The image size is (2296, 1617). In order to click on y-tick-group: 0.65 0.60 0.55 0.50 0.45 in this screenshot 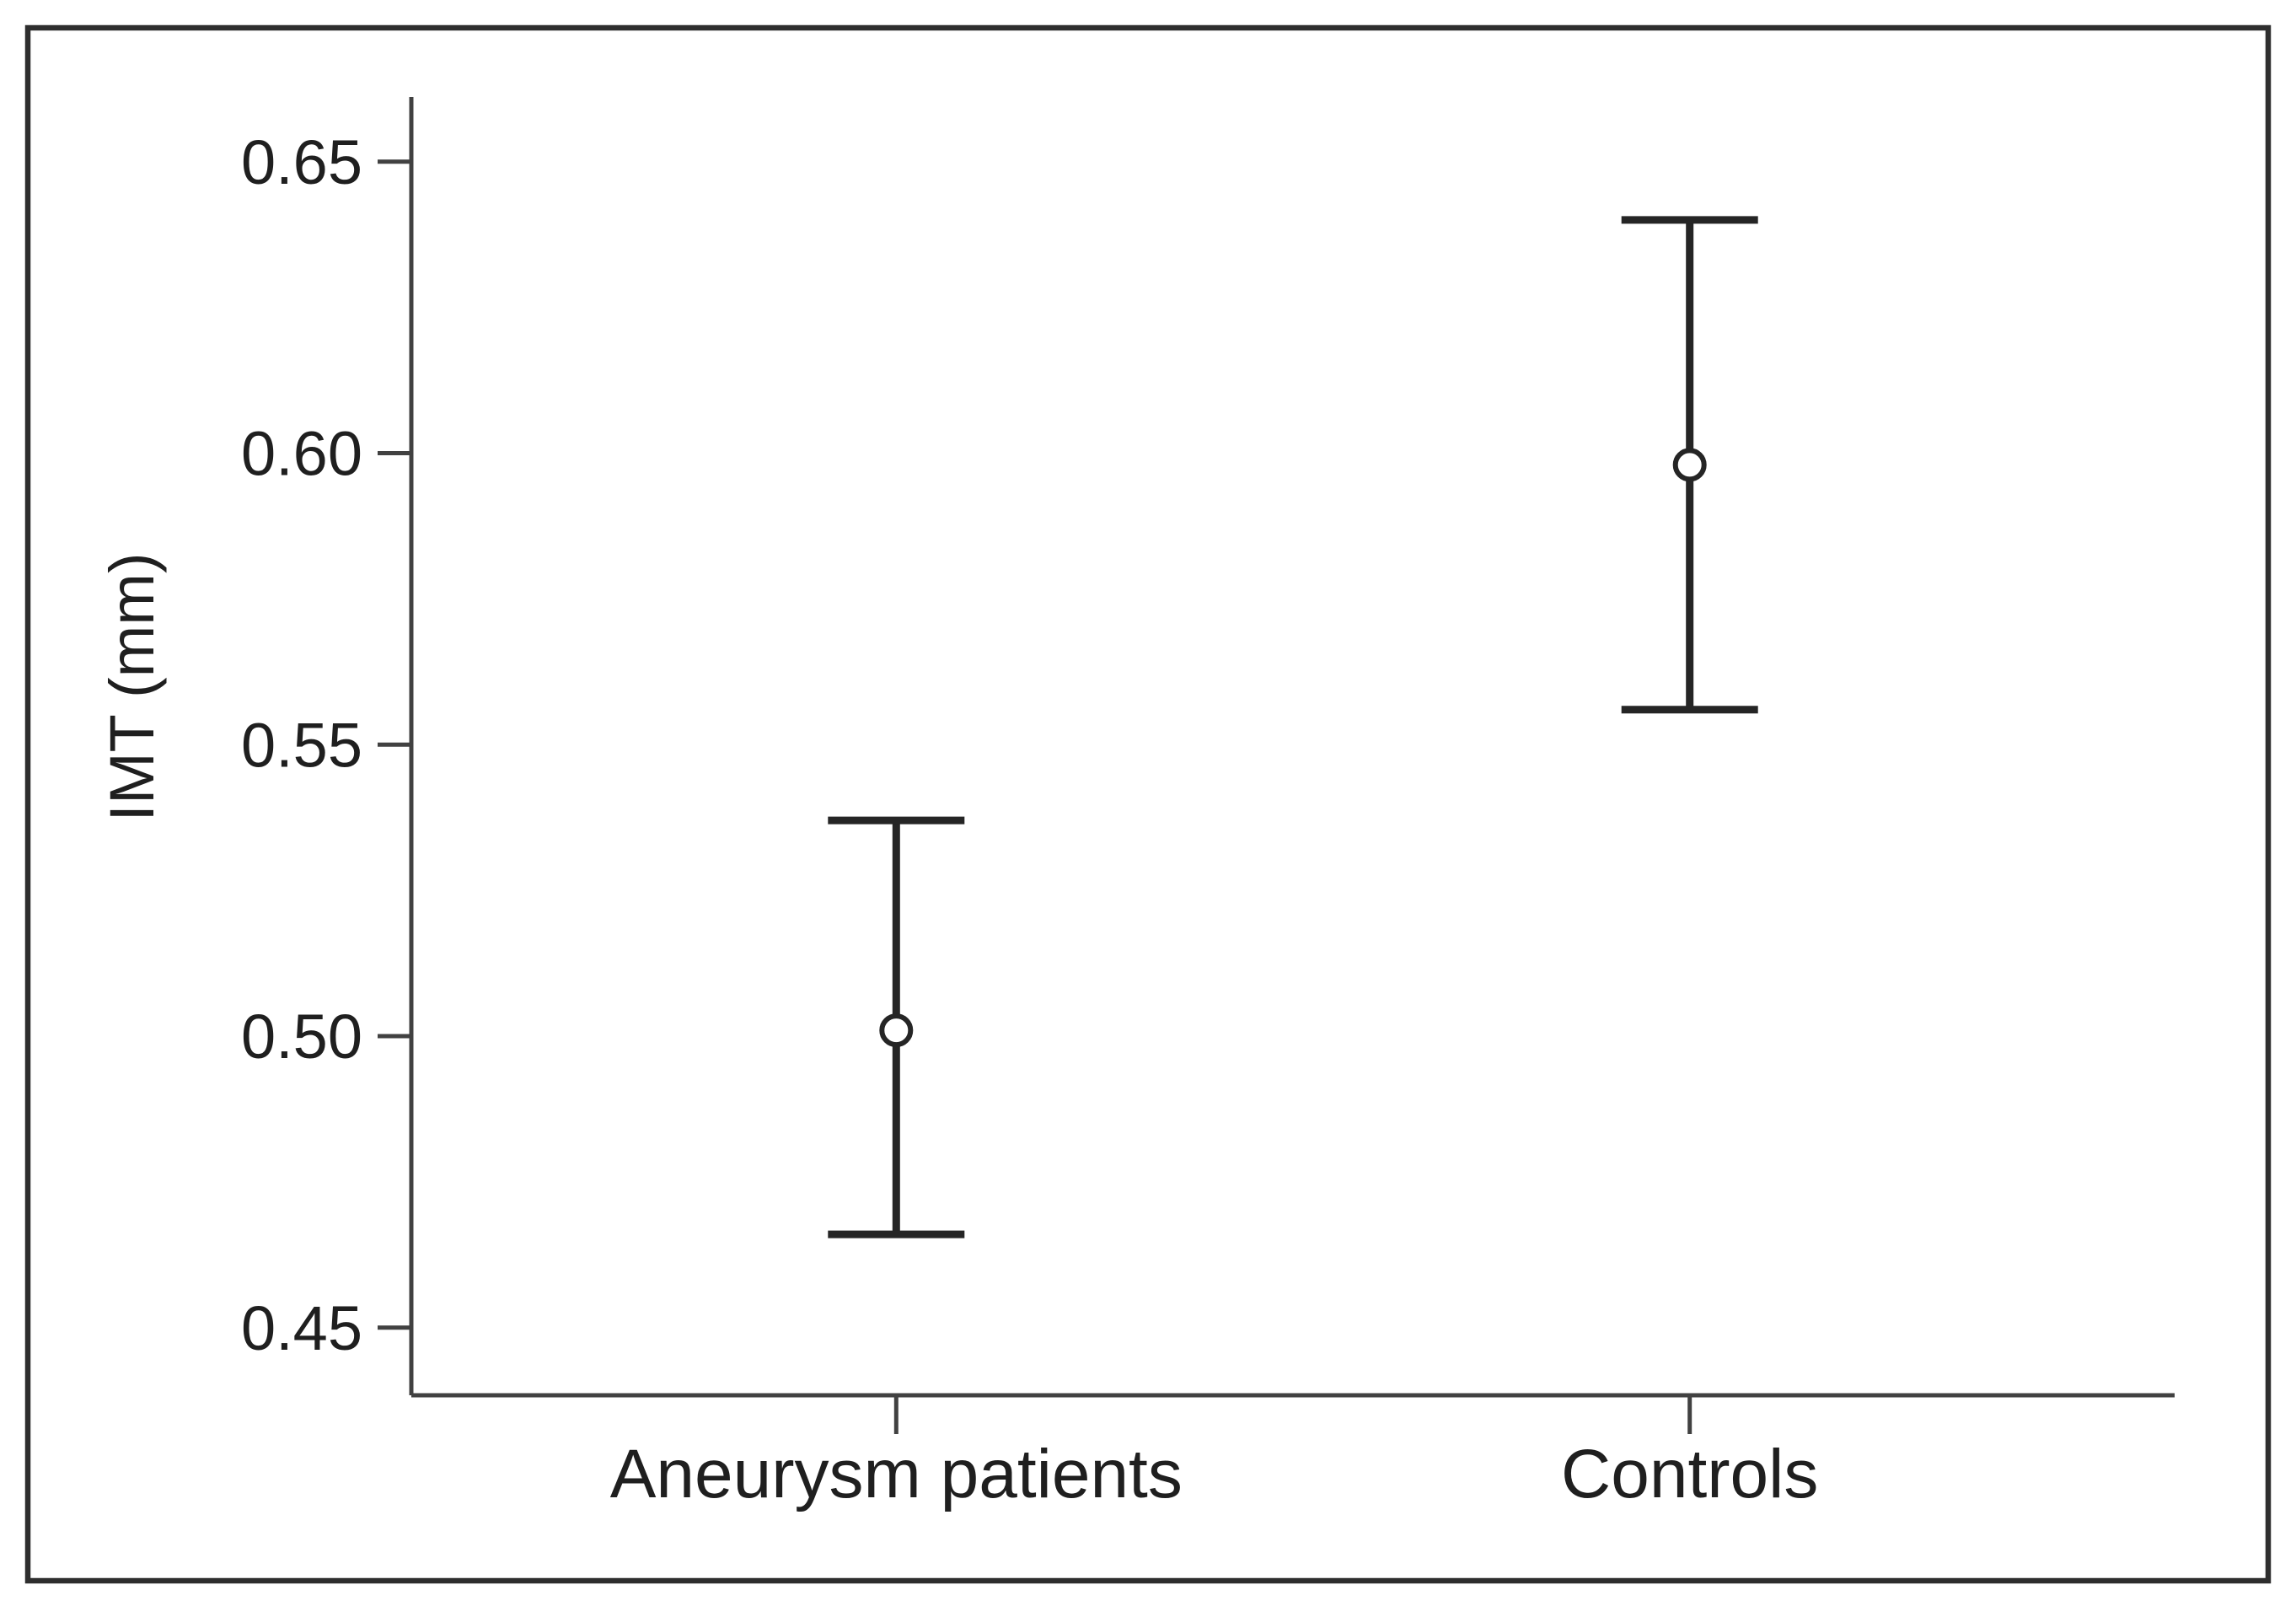, I will do `click(326, 745)`.